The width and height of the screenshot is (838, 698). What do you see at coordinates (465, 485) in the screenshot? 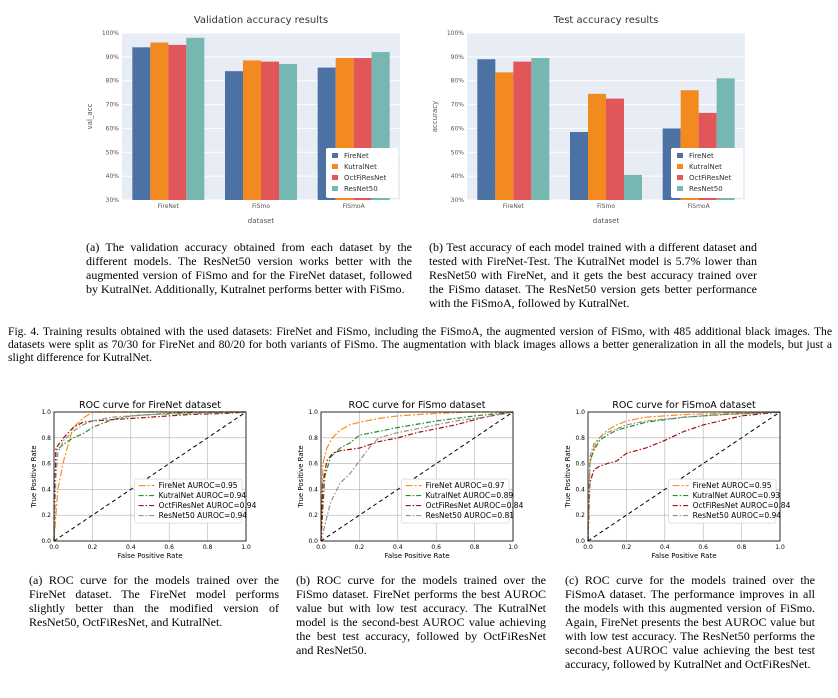
I see `legend-label: FireNet AUROC=0.97` at bounding box center [465, 485].